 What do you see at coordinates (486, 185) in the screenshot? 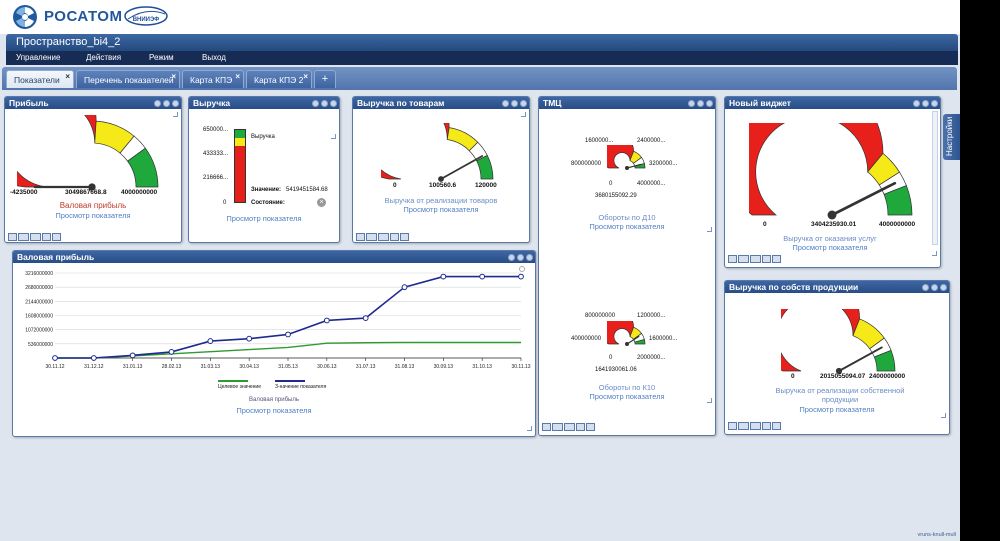
I see `gauge-max-label: 120000` at bounding box center [486, 185].